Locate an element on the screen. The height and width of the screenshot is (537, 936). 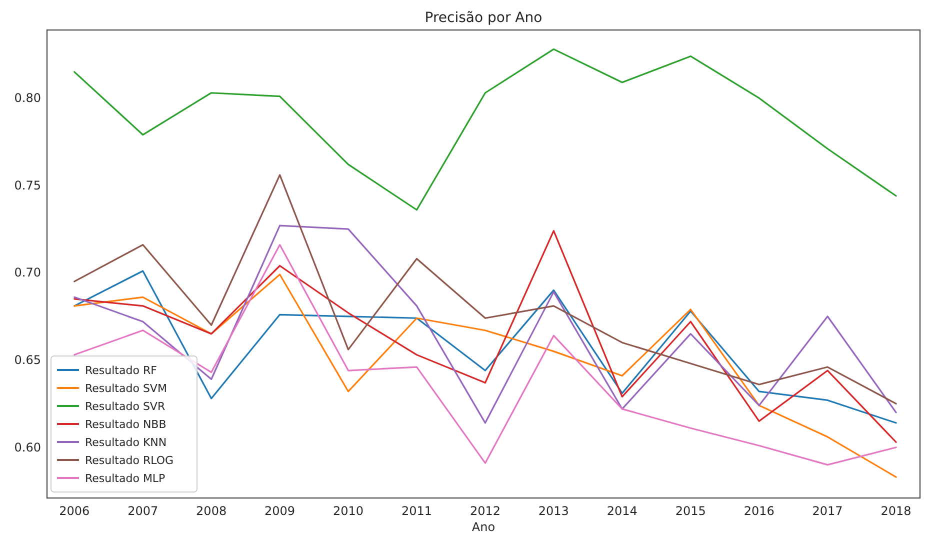
legend-label: Resultado RLOG is located at coordinates (129, 460).